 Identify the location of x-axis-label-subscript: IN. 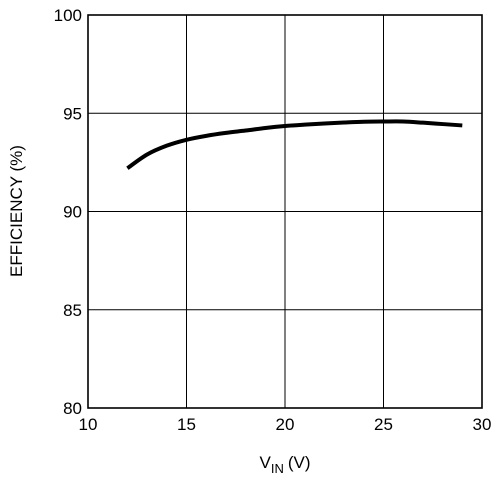
(277, 468).